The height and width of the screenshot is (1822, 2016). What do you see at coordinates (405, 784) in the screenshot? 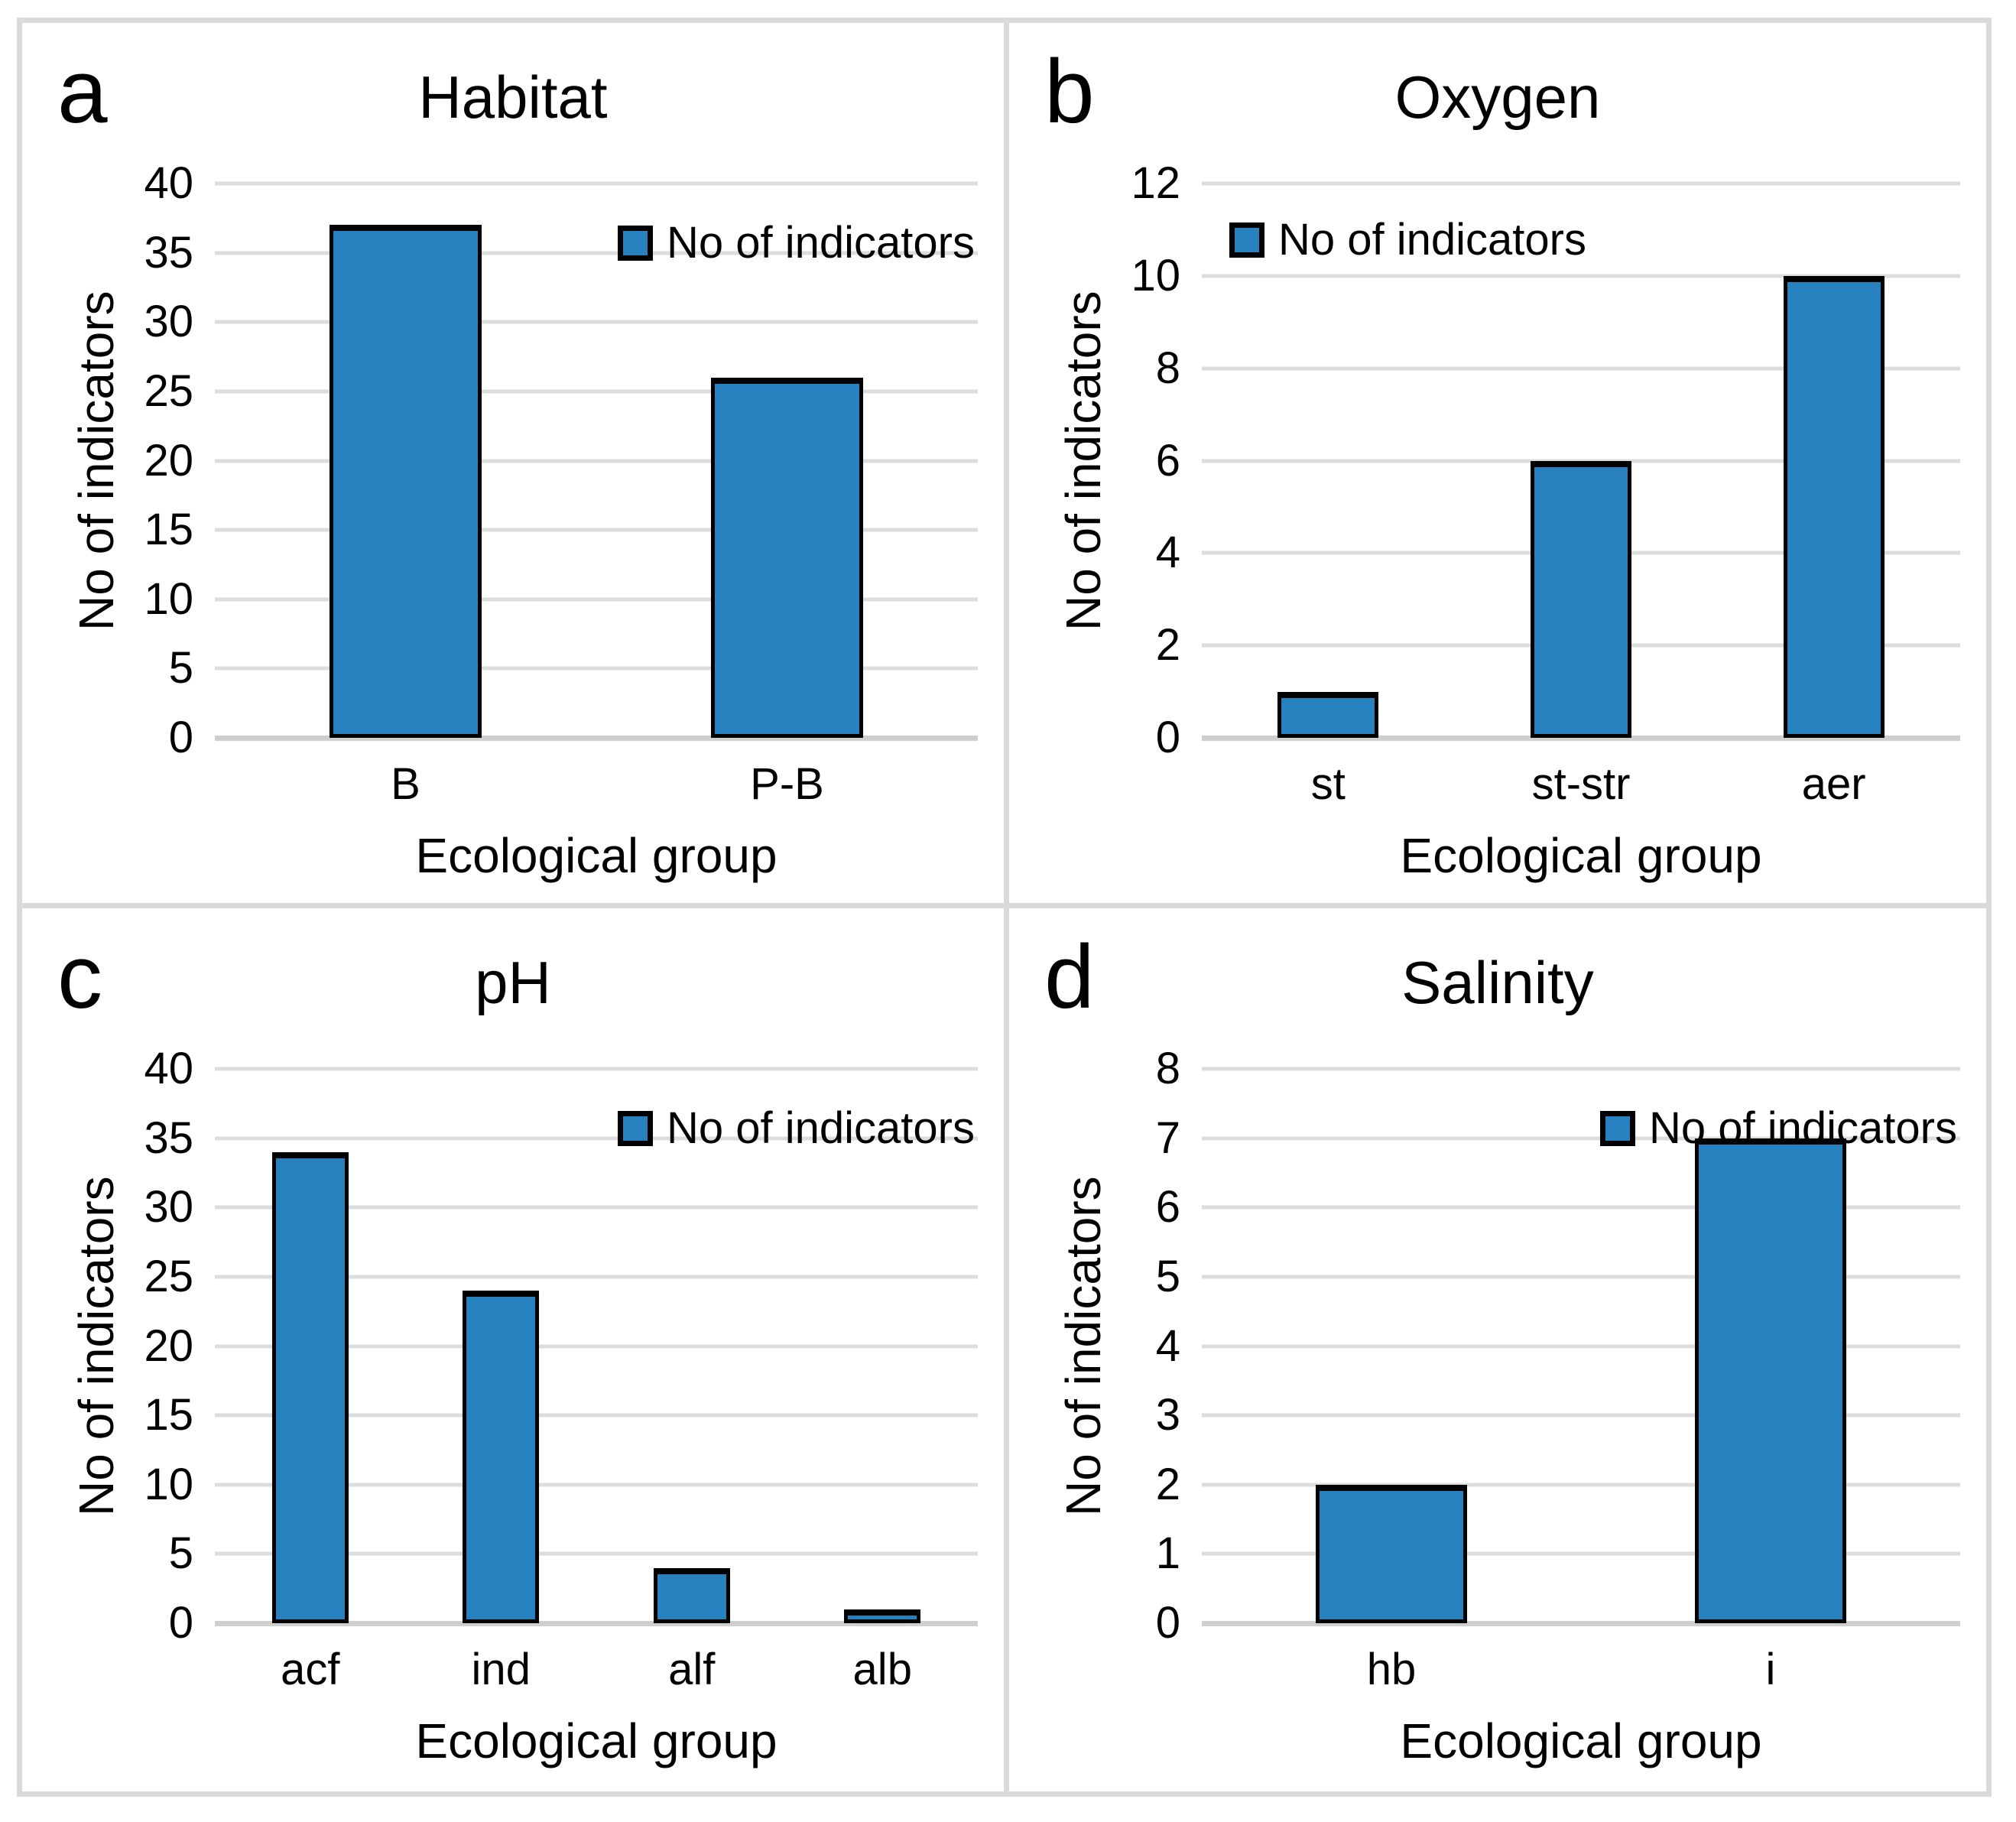
I see `x-category-label: B` at bounding box center [405, 784].